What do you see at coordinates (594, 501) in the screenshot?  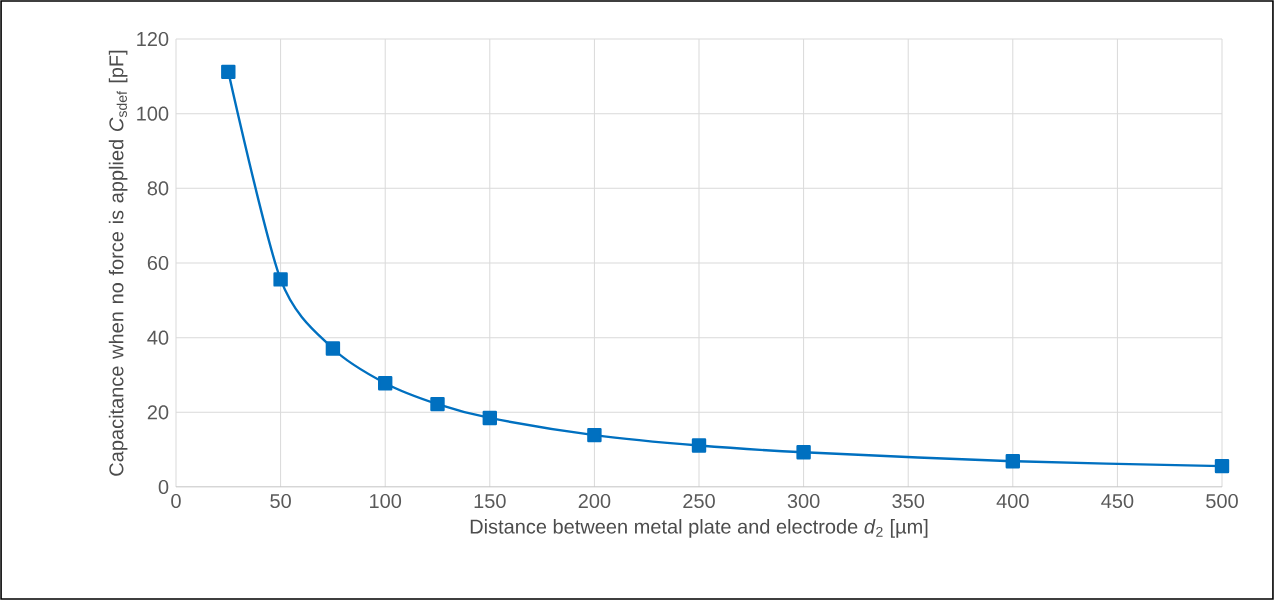 I see `x-tick-label: 200` at bounding box center [594, 501].